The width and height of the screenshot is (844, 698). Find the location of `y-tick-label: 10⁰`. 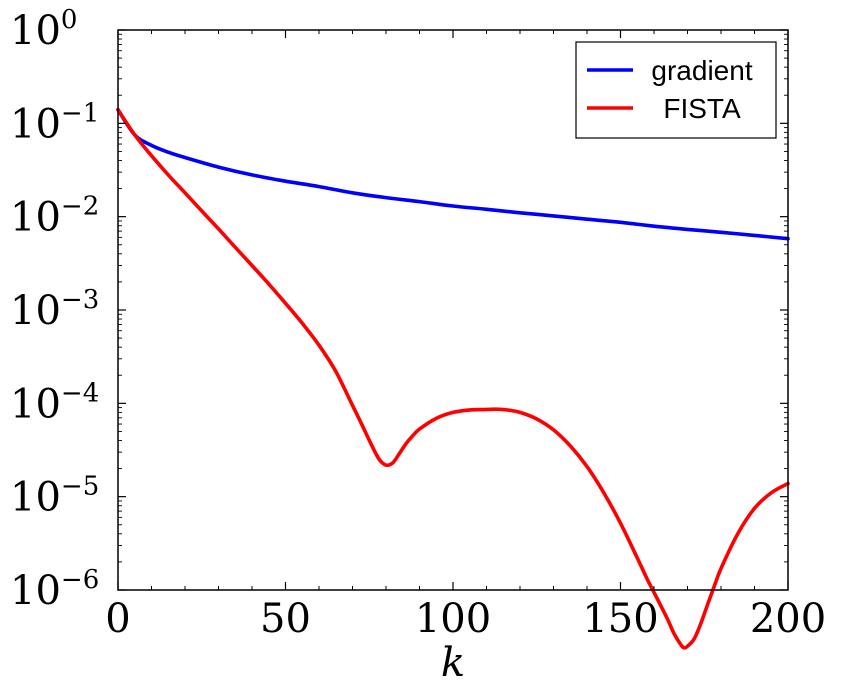

y-tick-label: 10⁰ is located at coordinates (43, 29).